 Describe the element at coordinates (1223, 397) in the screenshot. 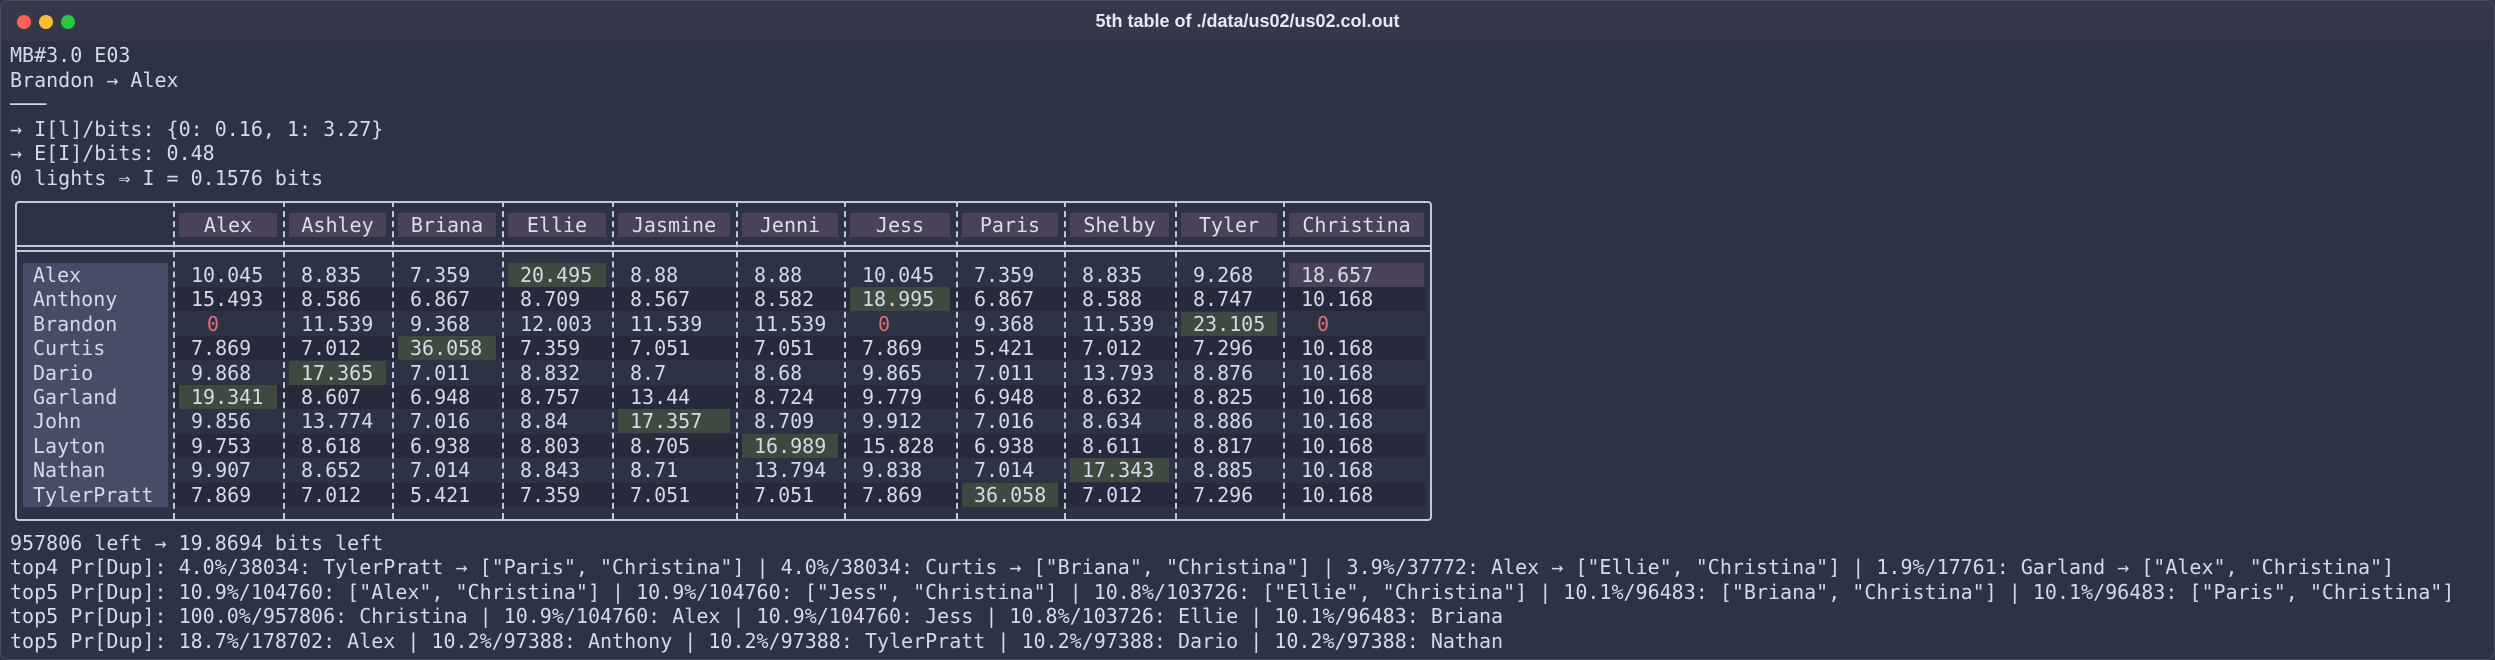

I see `table-cell: 8.825` at that location.